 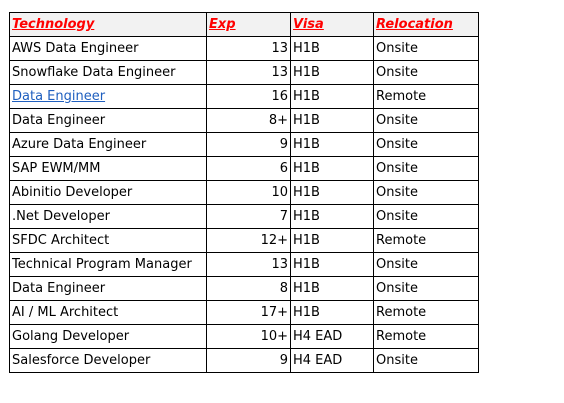 I want to click on header-row: Technology Exp Visa Relocation, so click(x=244, y=24).